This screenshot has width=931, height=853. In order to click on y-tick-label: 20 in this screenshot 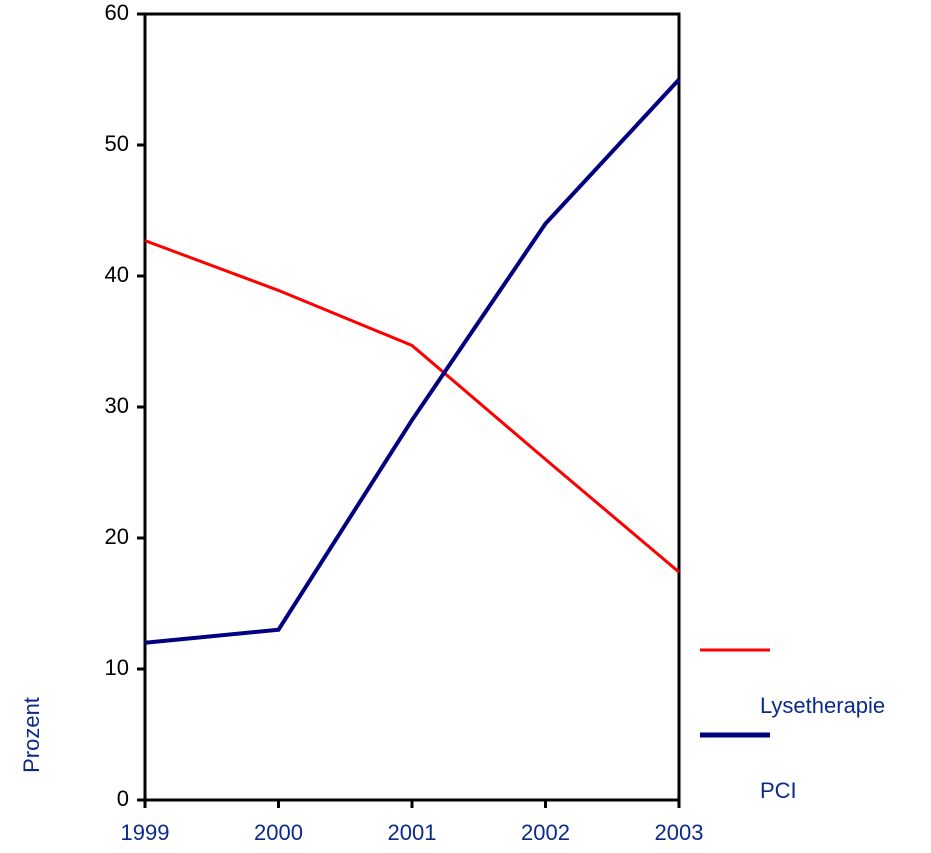, I will do `click(117, 536)`.